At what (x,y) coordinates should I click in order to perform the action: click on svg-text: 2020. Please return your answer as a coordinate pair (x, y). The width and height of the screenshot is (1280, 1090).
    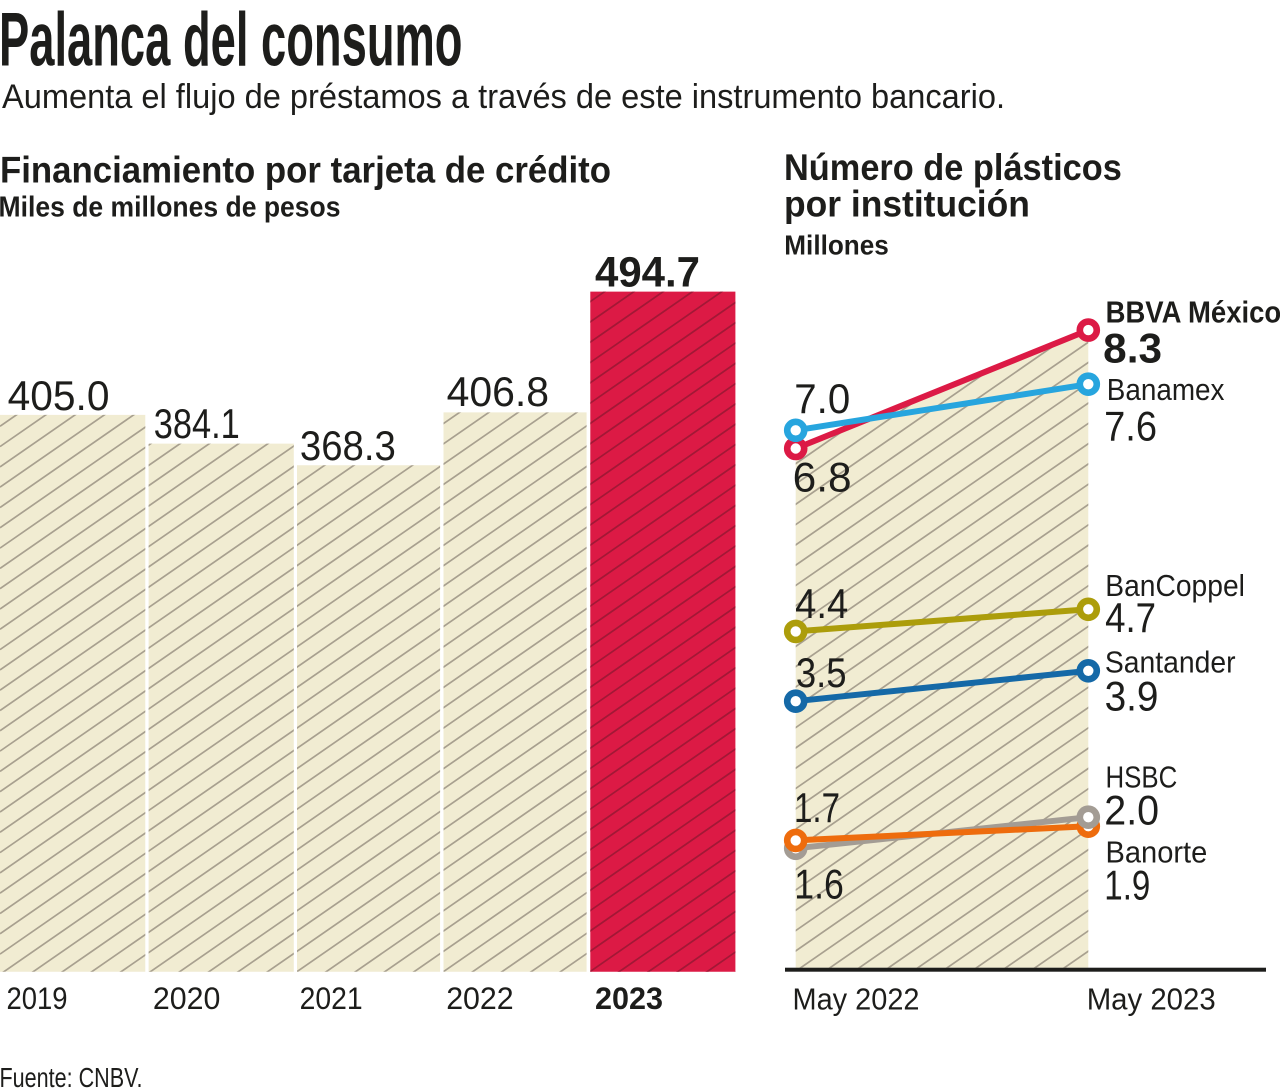
    Looking at the image, I should click on (187, 998).